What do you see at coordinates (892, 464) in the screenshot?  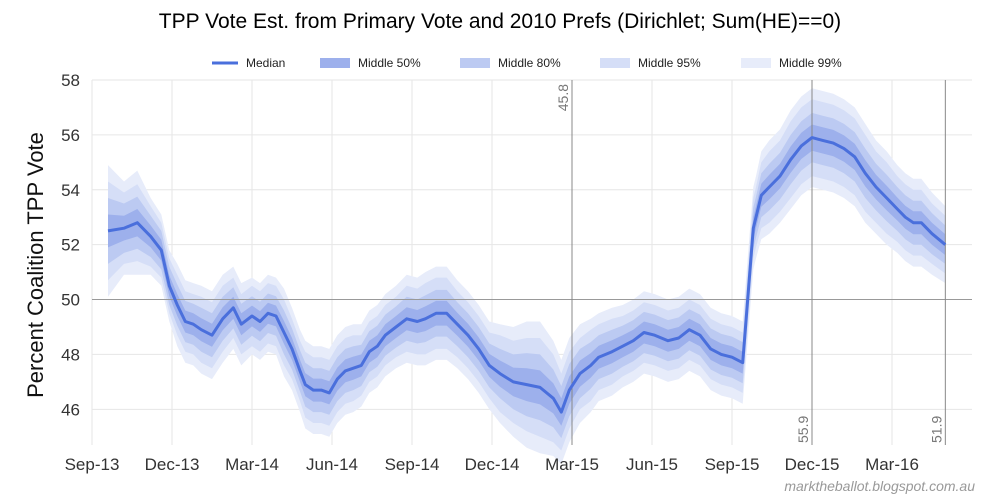 I see `x-tick-label: Mar-16` at bounding box center [892, 464].